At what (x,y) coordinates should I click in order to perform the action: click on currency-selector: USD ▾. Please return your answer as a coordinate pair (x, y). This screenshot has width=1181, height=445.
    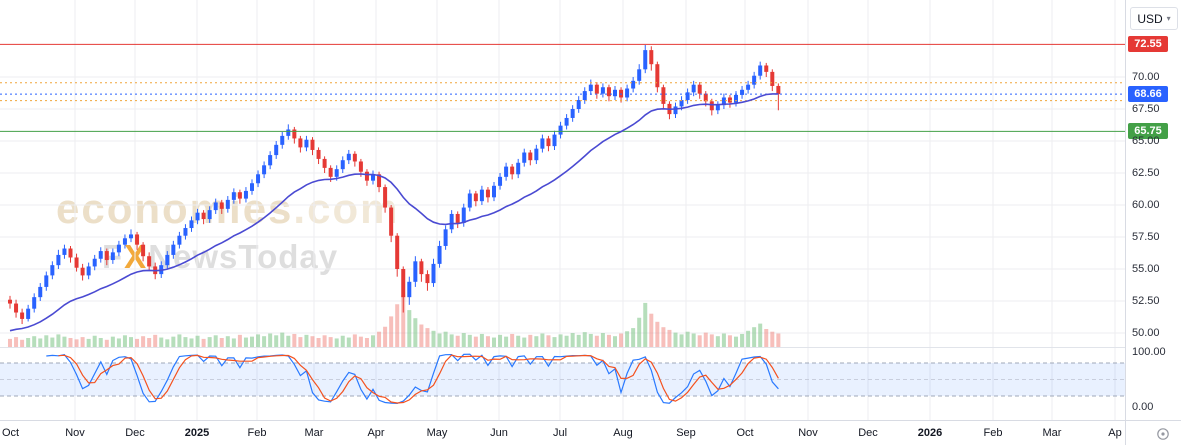
    Looking at the image, I should click on (1154, 18).